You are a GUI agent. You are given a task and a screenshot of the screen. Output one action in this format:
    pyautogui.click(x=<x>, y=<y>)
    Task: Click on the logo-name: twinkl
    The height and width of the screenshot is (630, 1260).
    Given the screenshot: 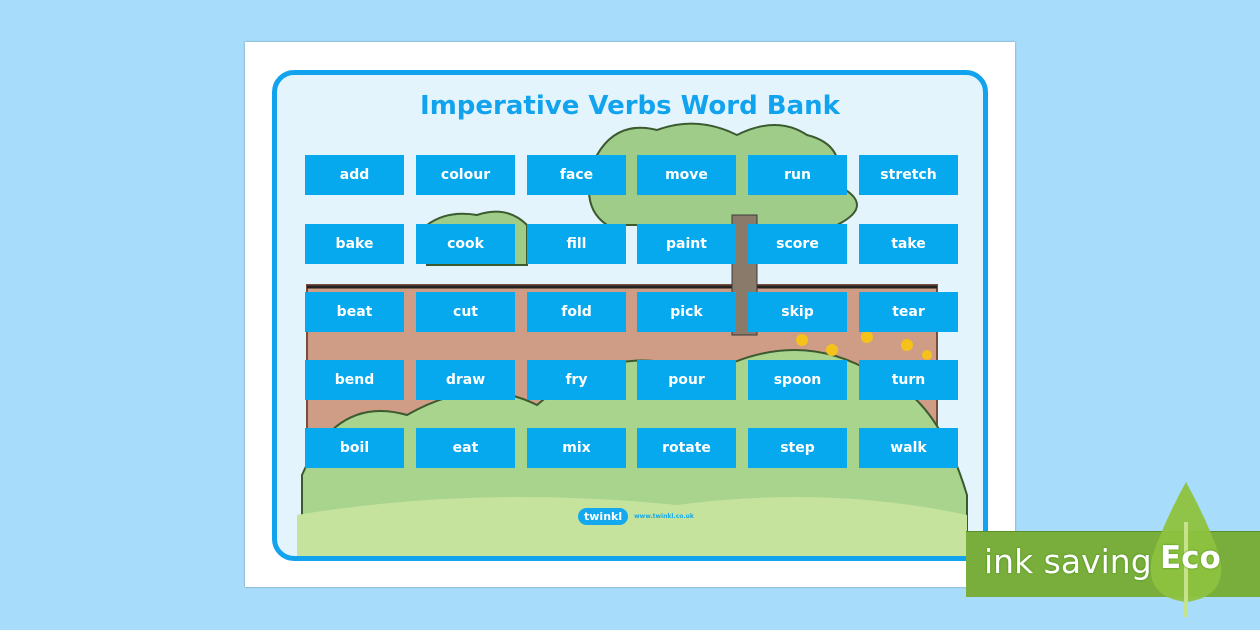 What is the action you would take?
    pyautogui.click(x=603, y=516)
    